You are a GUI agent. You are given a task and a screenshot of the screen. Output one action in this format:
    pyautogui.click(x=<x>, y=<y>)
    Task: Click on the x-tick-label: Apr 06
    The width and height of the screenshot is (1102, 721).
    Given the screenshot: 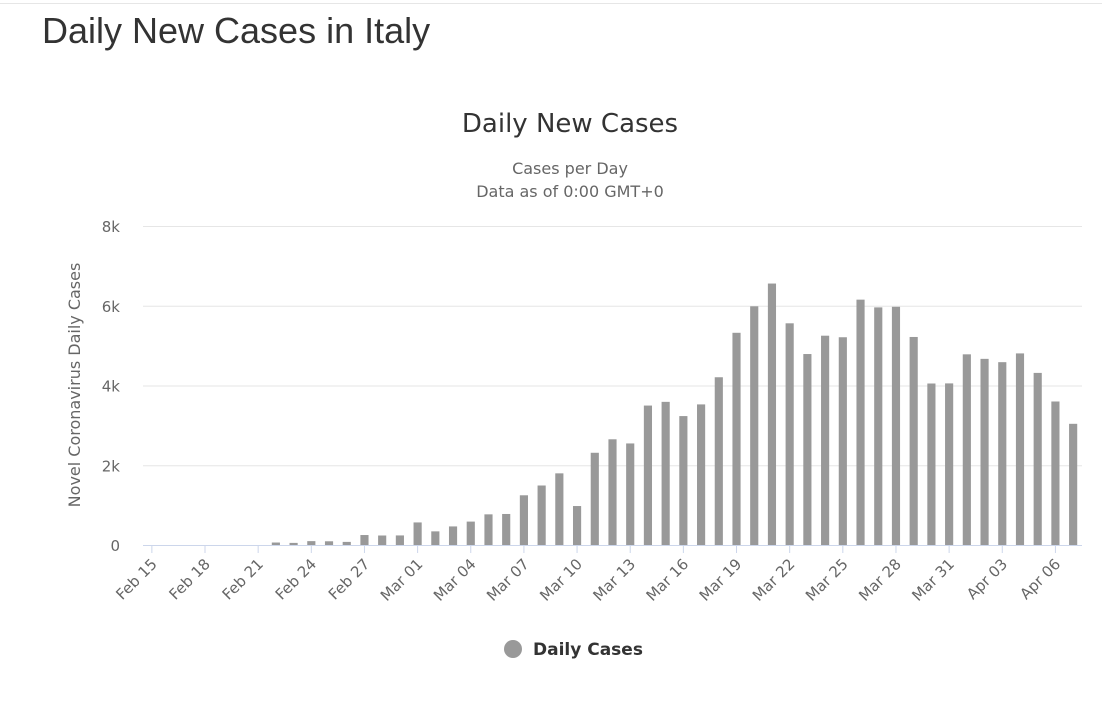 What is the action you would take?
    pyautogui.click(x=1040, y=579)
    